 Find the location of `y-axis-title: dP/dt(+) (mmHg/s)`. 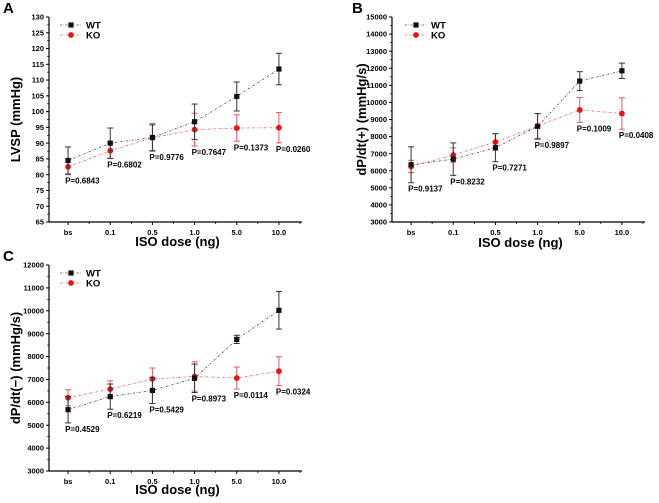

y-axis-title: dP/dt(+) (mmHg/s) is located at coordinates (361, 119).